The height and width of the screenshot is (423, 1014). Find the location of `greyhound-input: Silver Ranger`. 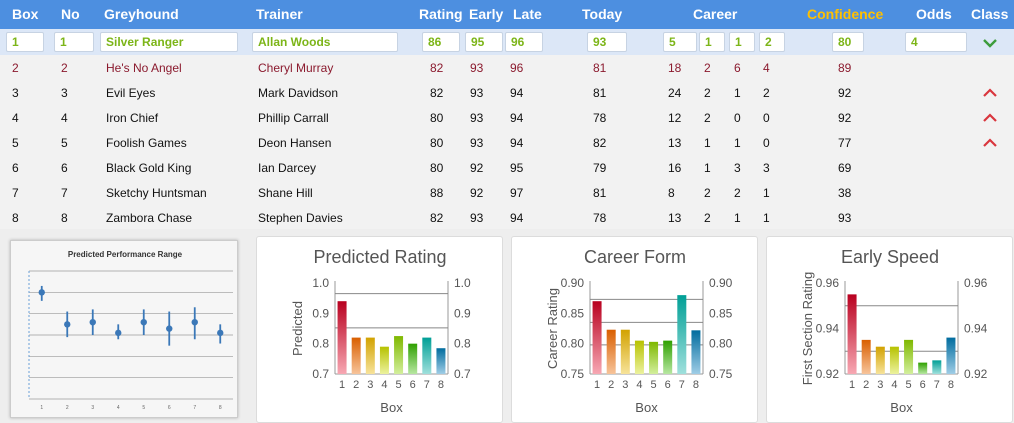

greyhound-input: Silver Ranger is located at coordinates (169, 42).